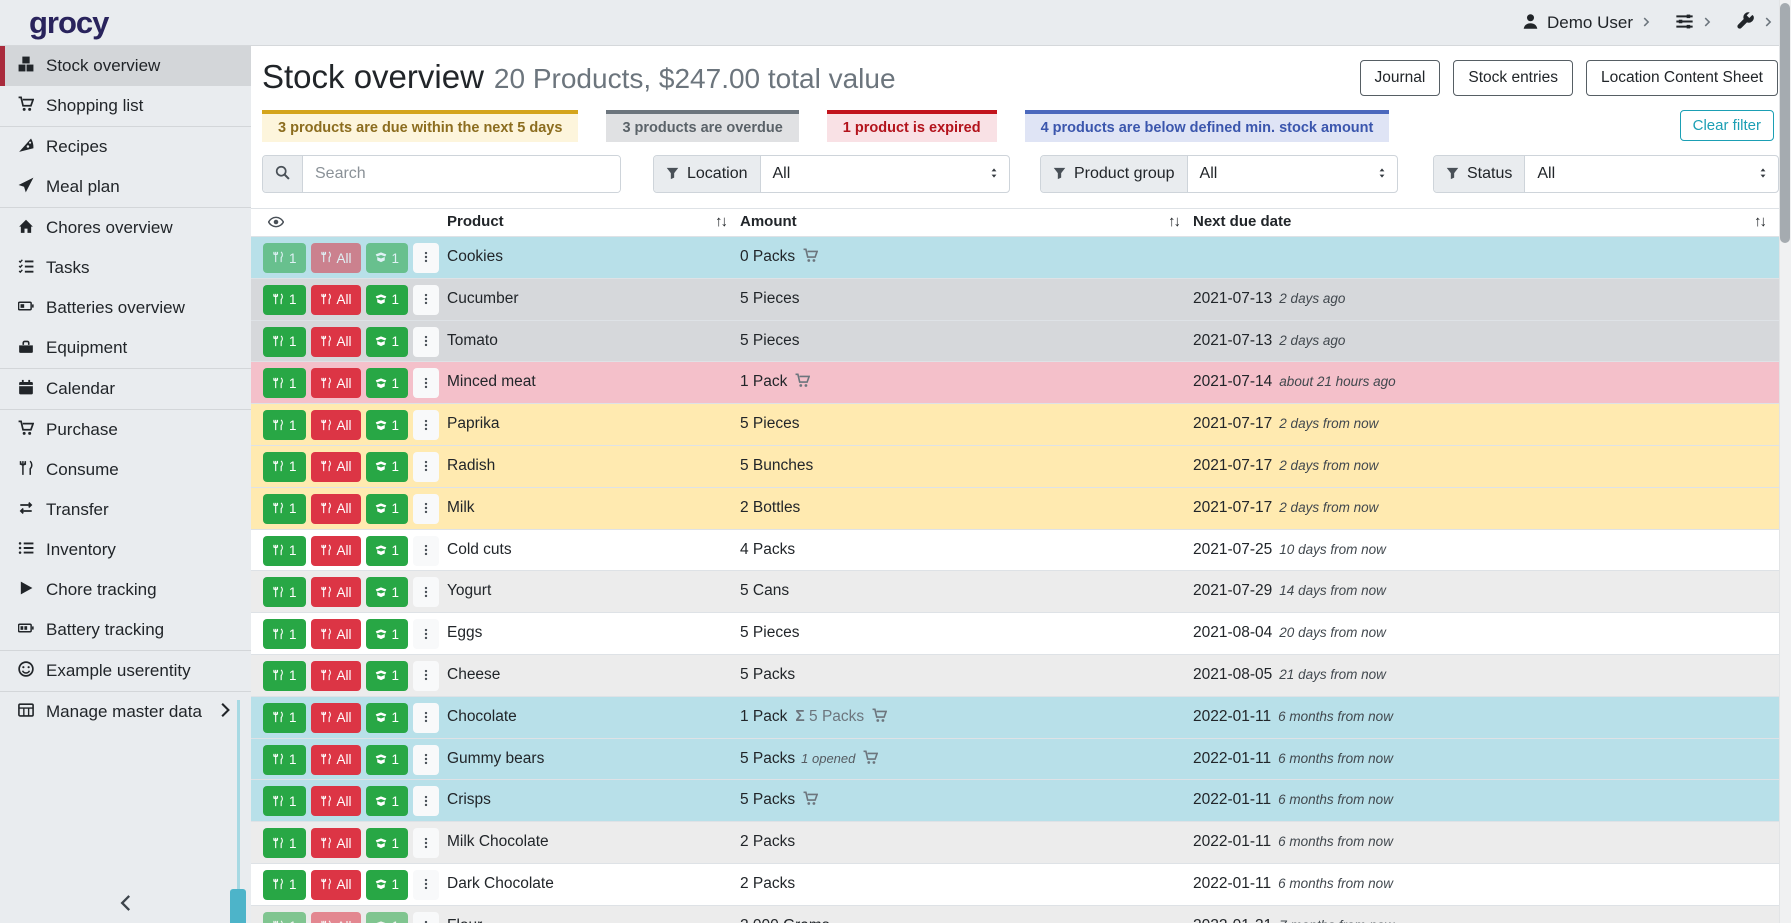  What do you see at coordinates (483, 298) in the screenshot?
I see `product-name: Cucumber` at bounding box center [483, 298].